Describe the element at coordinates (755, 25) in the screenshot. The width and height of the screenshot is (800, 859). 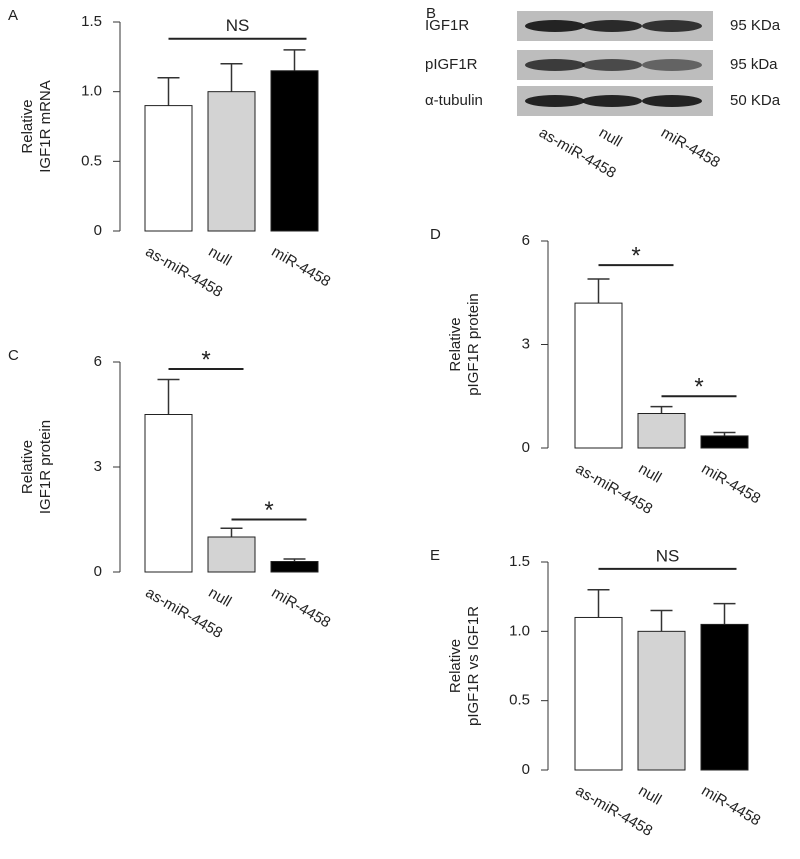
I see `blot-size-label: 95 KDa` at that location.